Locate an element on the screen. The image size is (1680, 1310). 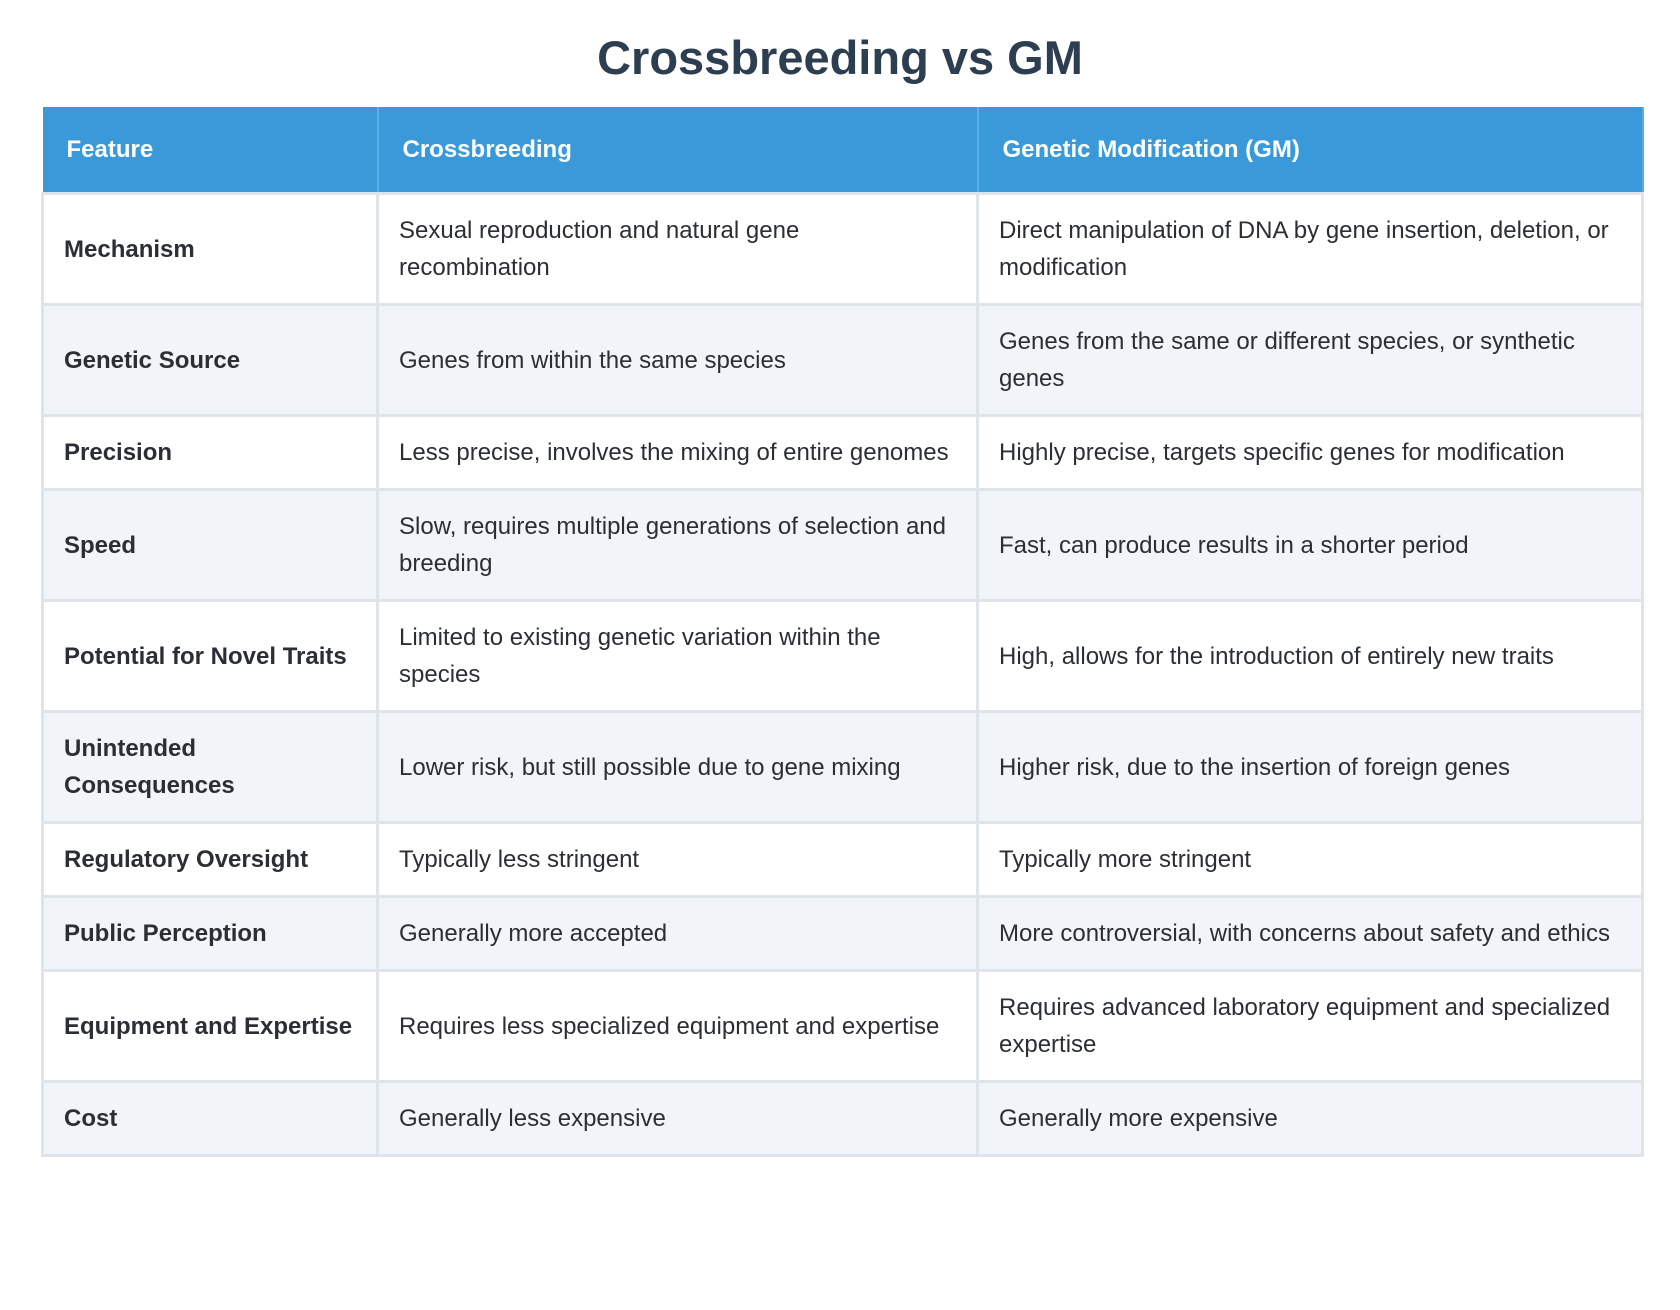
feature-cell: Unintended Consequences is located at coordinates (210, 767).